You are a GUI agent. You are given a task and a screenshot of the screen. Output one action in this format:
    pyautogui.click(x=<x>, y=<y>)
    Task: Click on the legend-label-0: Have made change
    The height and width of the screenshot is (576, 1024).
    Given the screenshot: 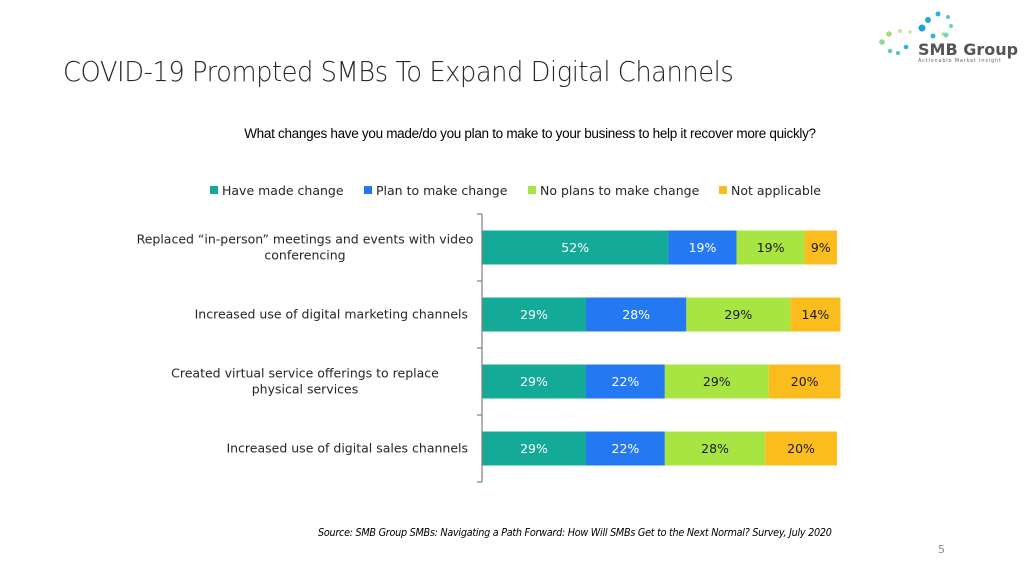 What is the action you would take?
    pyautogui.click(x=283, y=190)
    